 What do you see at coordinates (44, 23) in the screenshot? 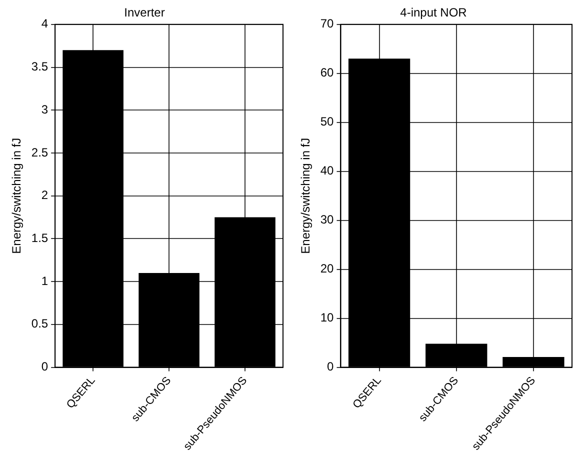
I see `y-tick-label: 4` at bounding box center [44, 23].